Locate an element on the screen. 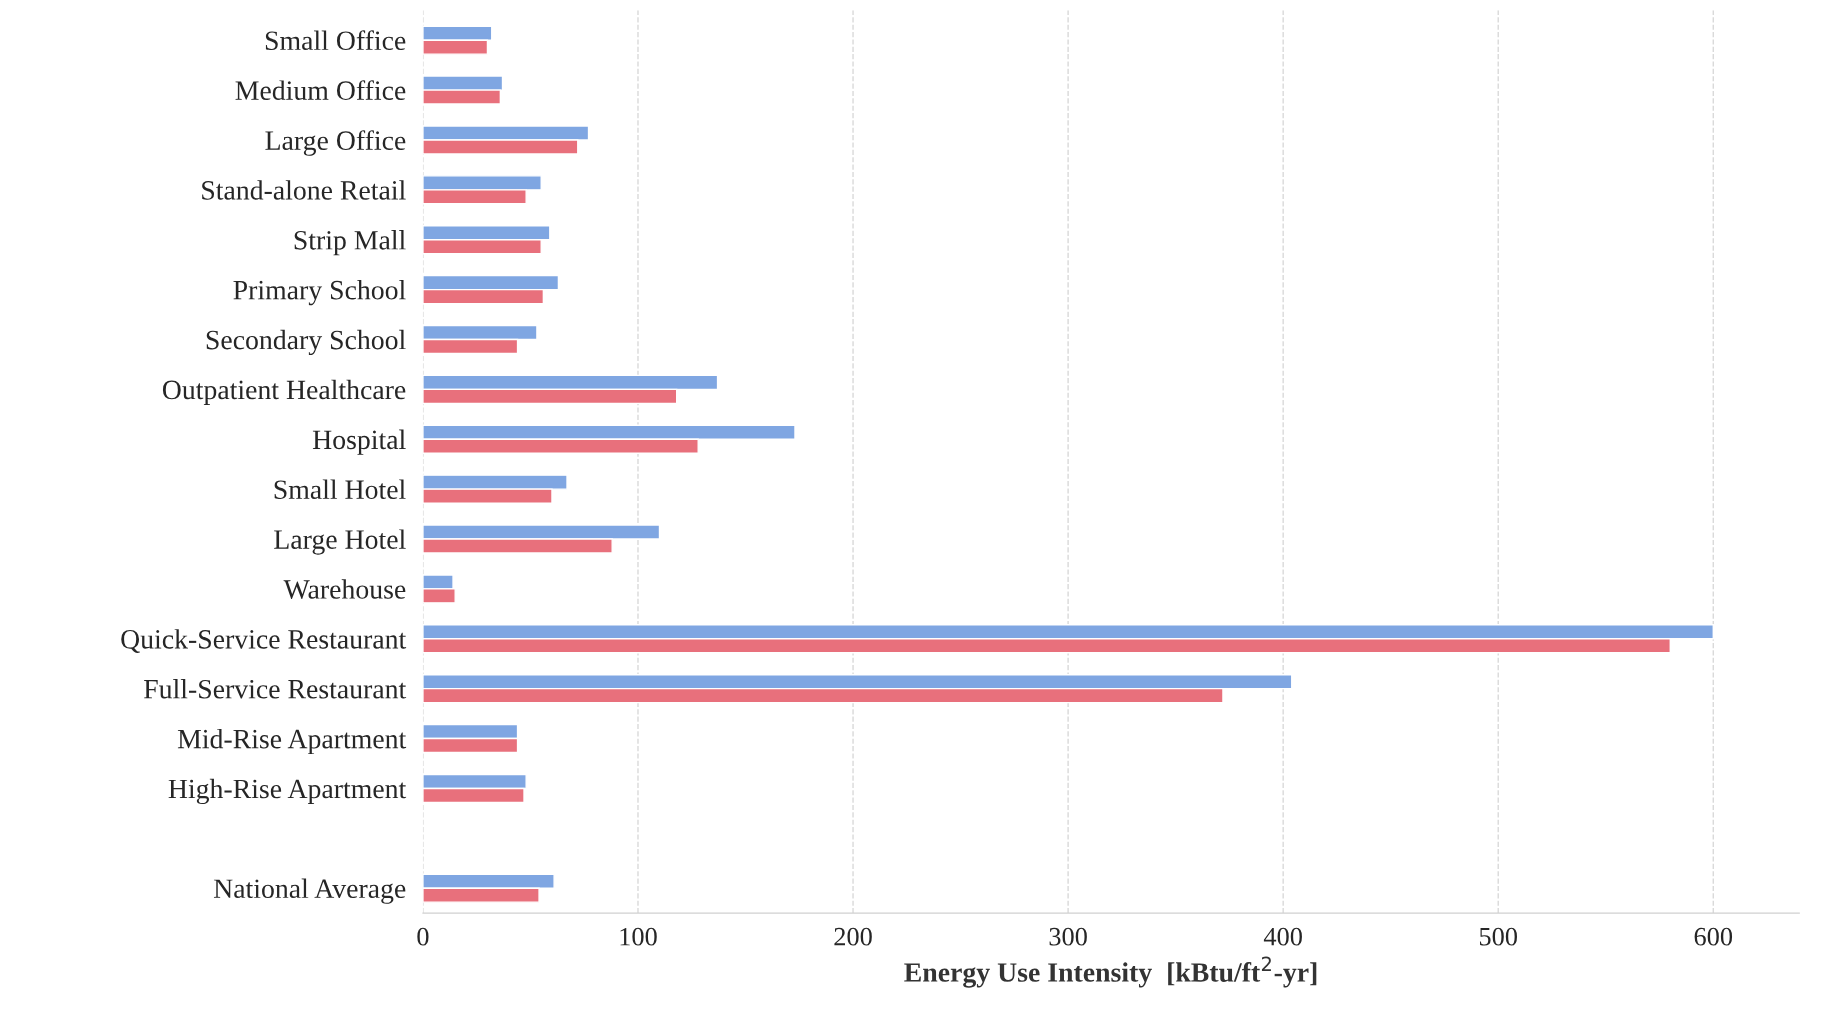 This screenshot has width=1823, height=1026. x-tick-label: 0 is located at coordinates (423, 936).